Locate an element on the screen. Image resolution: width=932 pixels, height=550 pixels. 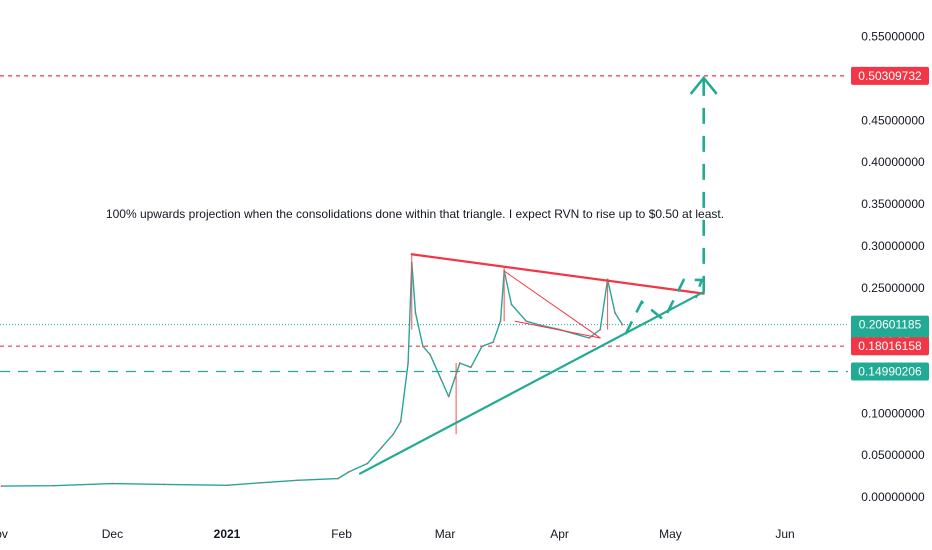
y-tick-label-1: 0.45000000 is located at coordinates (893, 120).